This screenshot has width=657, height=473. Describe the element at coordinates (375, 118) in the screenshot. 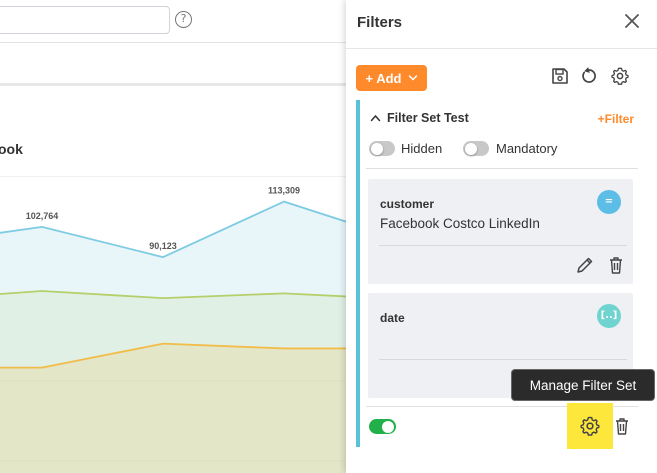

I see `chevron-up-icon` at that location.